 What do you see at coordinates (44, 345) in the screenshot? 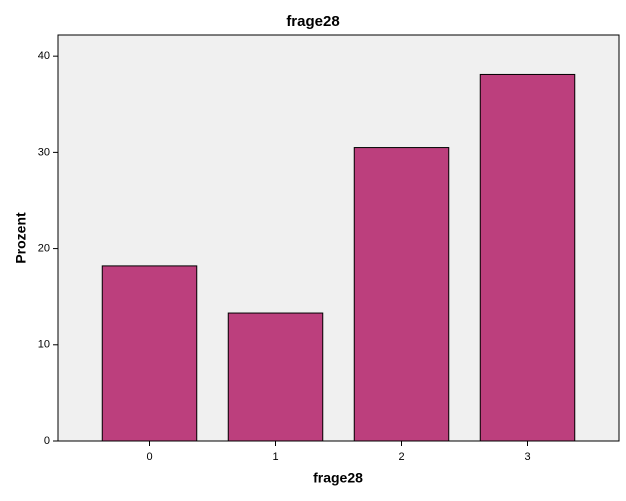
I see `y-tick-label: 10` at bounding box center [44, 345].